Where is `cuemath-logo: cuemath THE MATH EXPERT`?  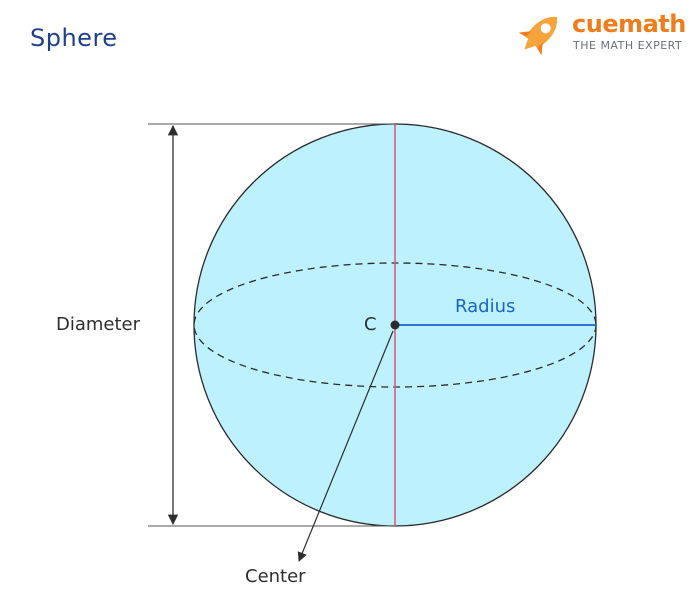 cuemath-logo: cuemath THE MATH EXPERT is located at coordinates (598, 34).